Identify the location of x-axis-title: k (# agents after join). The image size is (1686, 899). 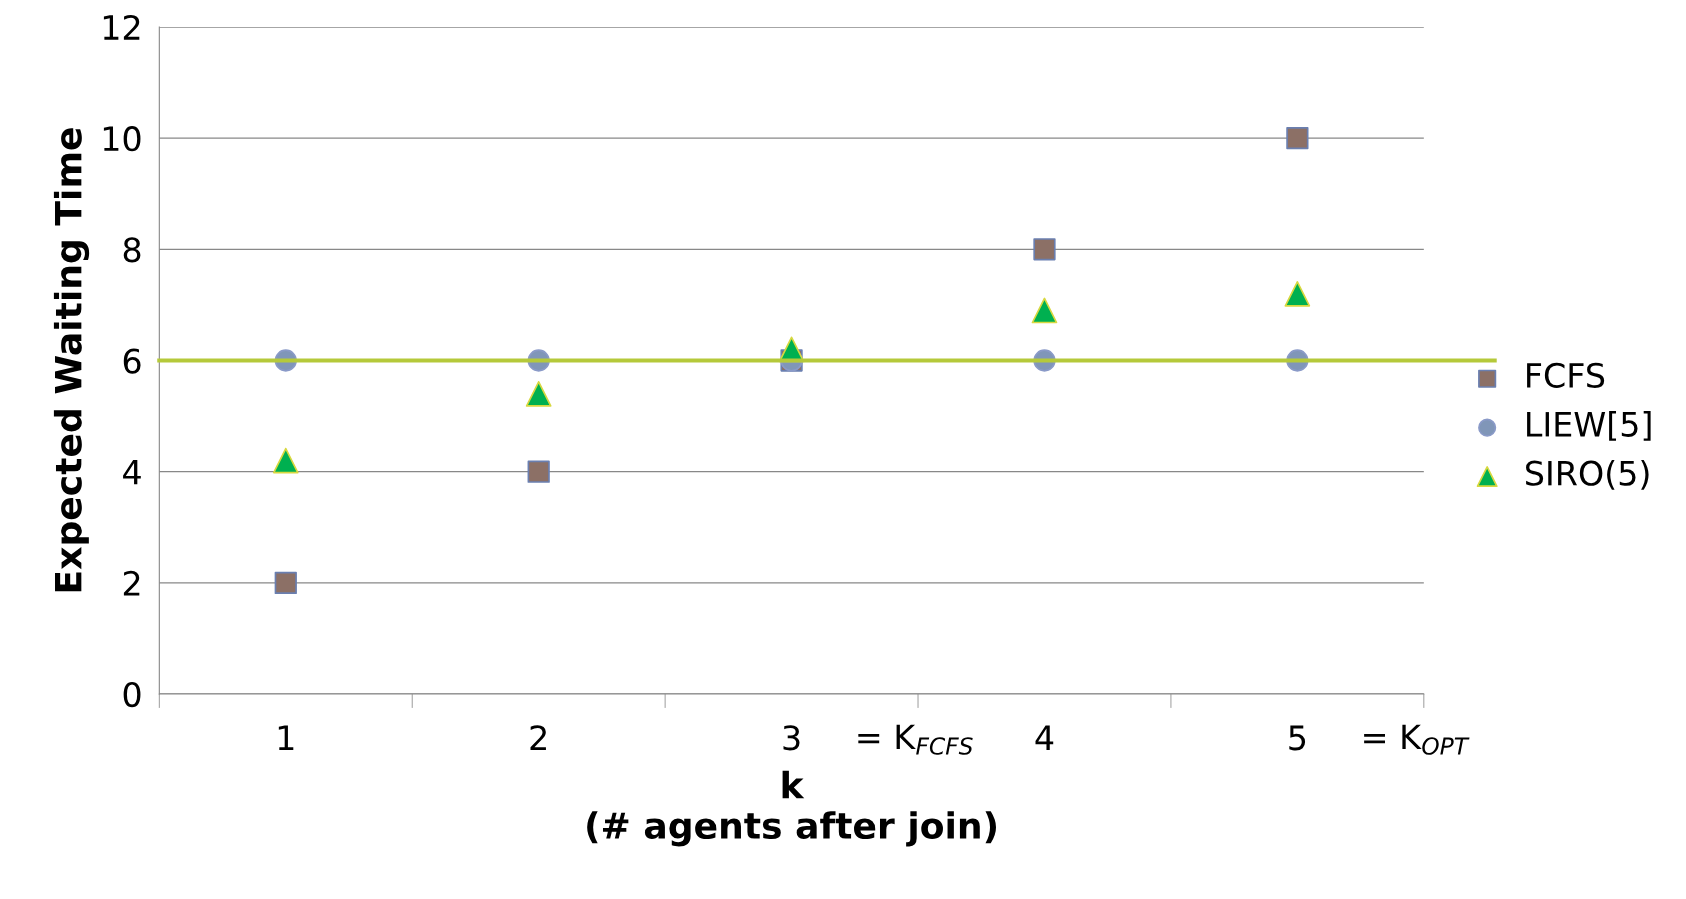
(792, 808).